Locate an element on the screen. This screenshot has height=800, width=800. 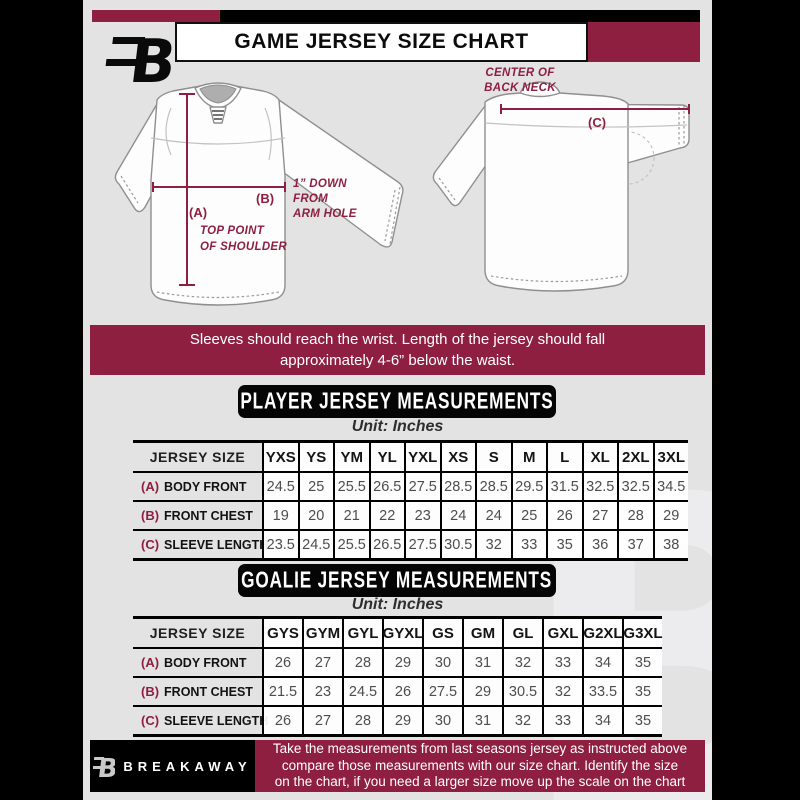
size-column-header: YL is located at coordinates (386, 457).